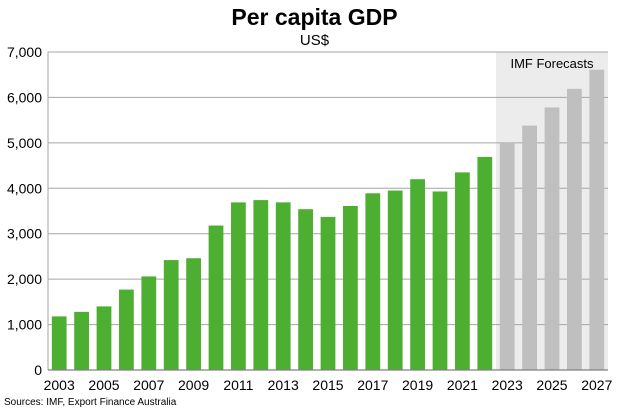  Describe the element at coordinates (462, 271) in the screenshot. I see `bar-2021` at that location.